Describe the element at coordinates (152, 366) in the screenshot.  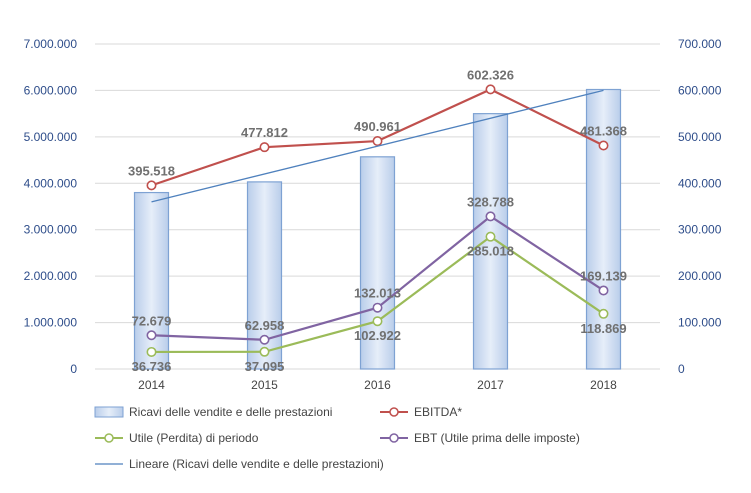
I see `data-label: 36.736` at that location.